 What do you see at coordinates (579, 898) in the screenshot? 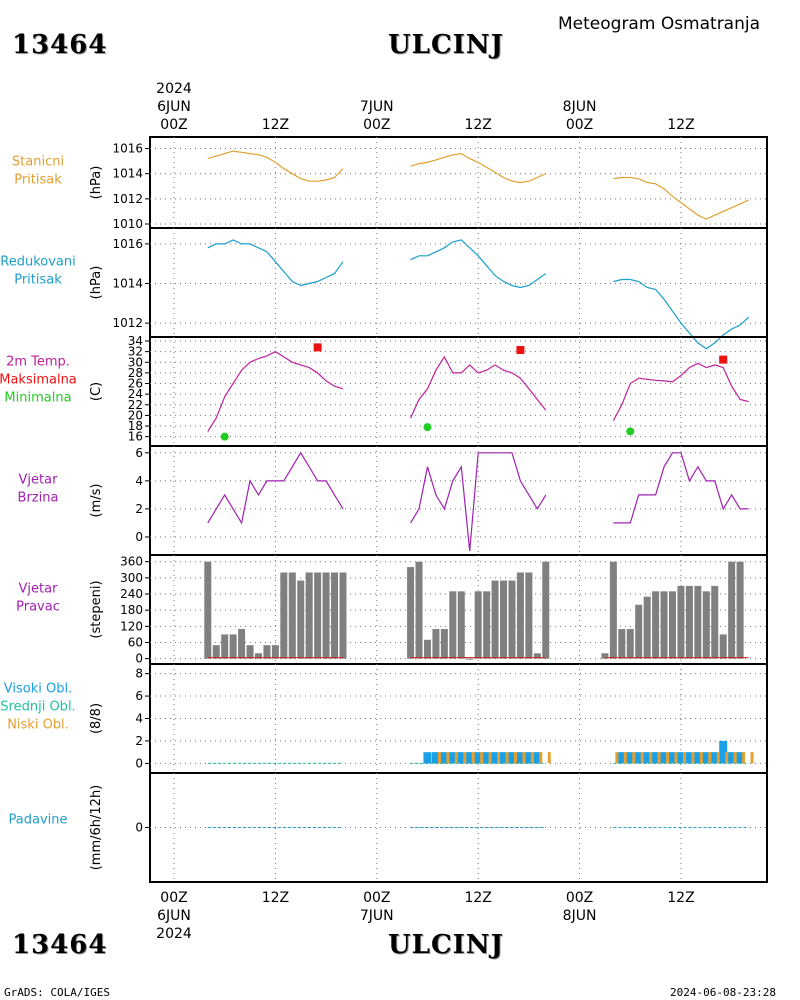
I see `bottom-tick-label: 00Z` at bounding box center [579, 898].